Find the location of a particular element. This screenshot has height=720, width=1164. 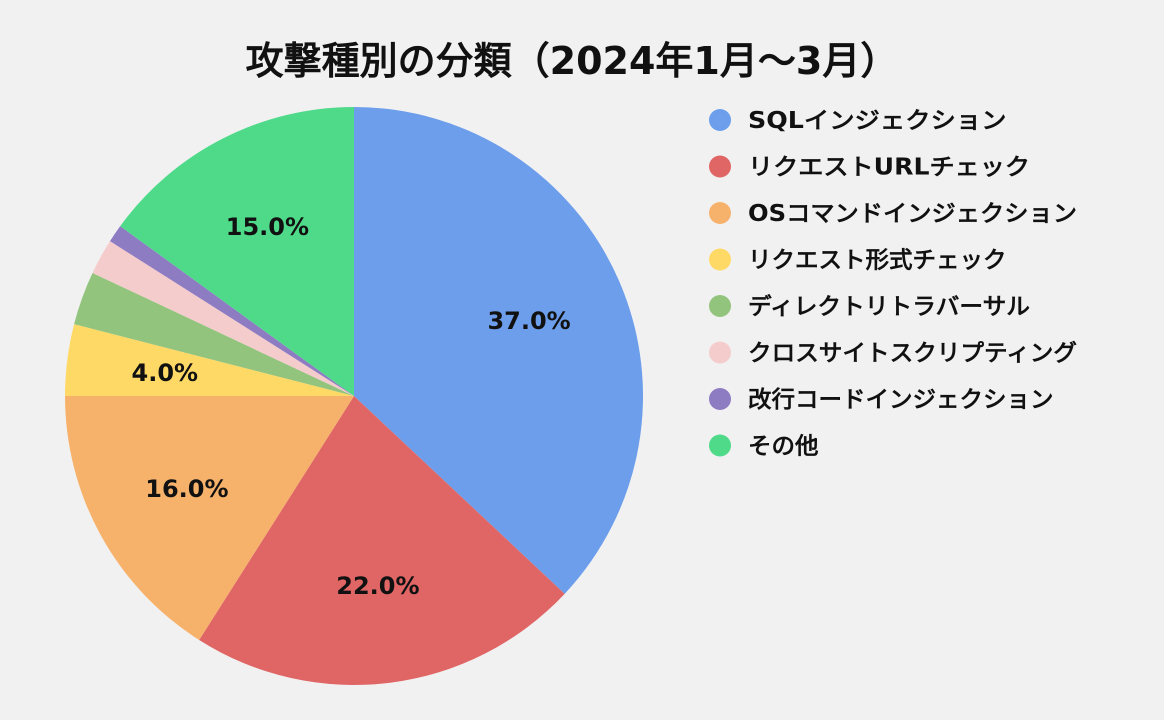

legend-label: リクエストURLチェック is located at coordinates (889, 168).